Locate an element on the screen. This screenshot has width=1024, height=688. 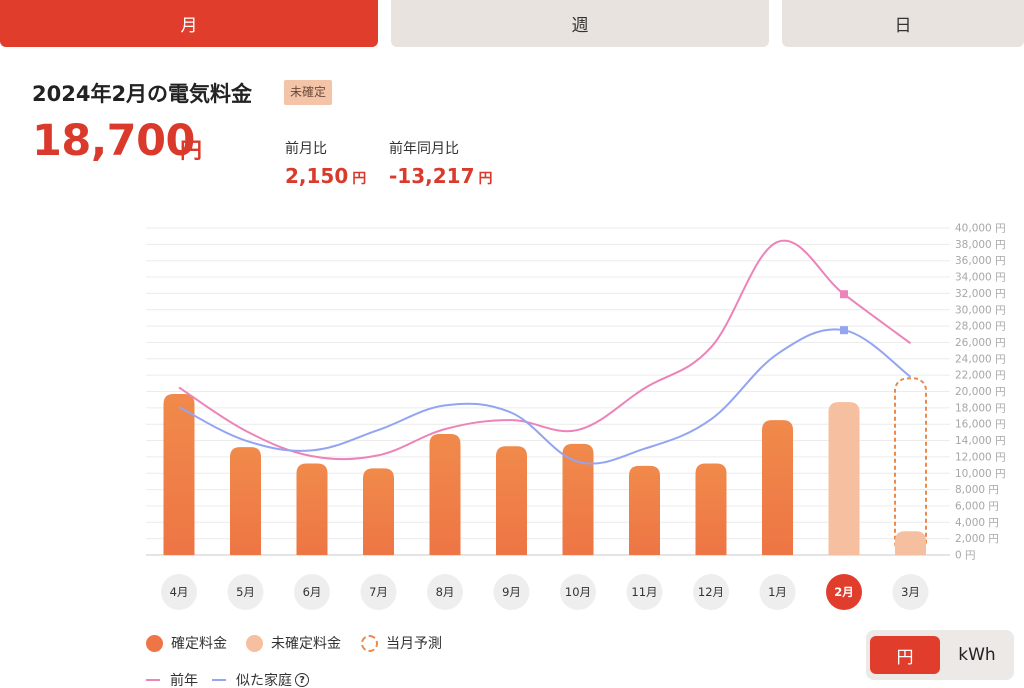
unit-toggle: 円 kWh is located at coordinates (940, 655).